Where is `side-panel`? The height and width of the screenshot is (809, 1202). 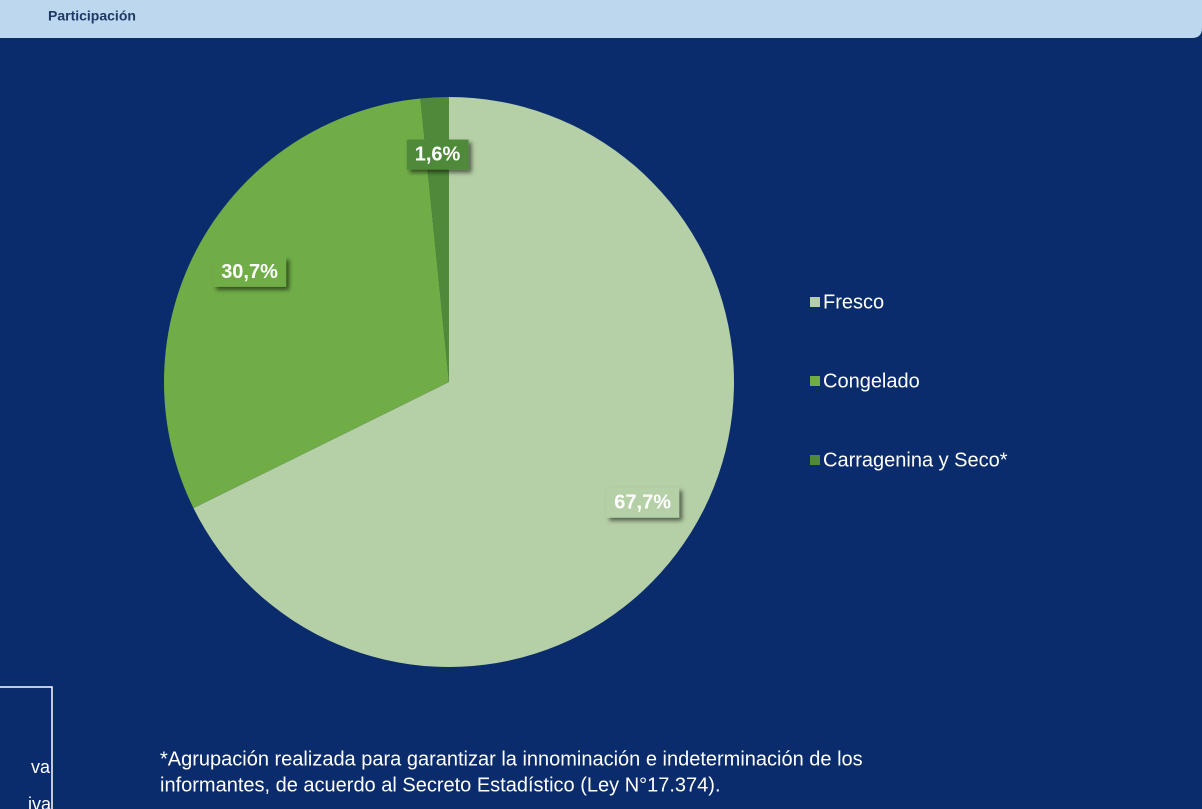
side-panel is located at coordinates (26, 747).